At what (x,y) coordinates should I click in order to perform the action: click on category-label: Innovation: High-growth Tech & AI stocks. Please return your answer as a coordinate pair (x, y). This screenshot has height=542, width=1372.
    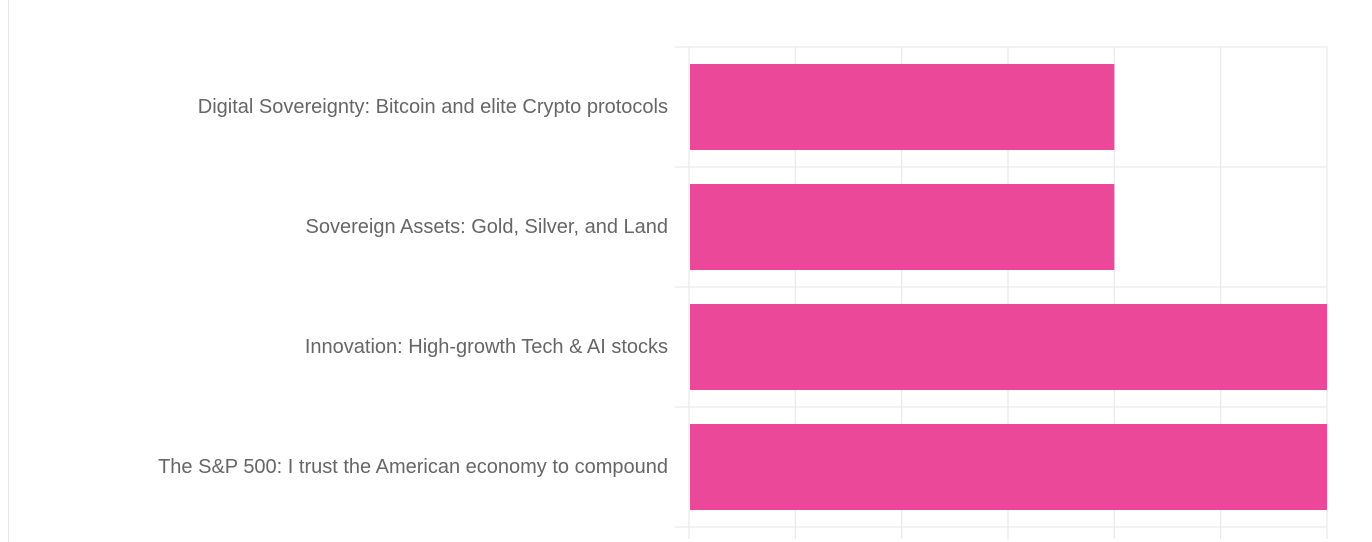
    Looking at the image, I should click on (486, 347).